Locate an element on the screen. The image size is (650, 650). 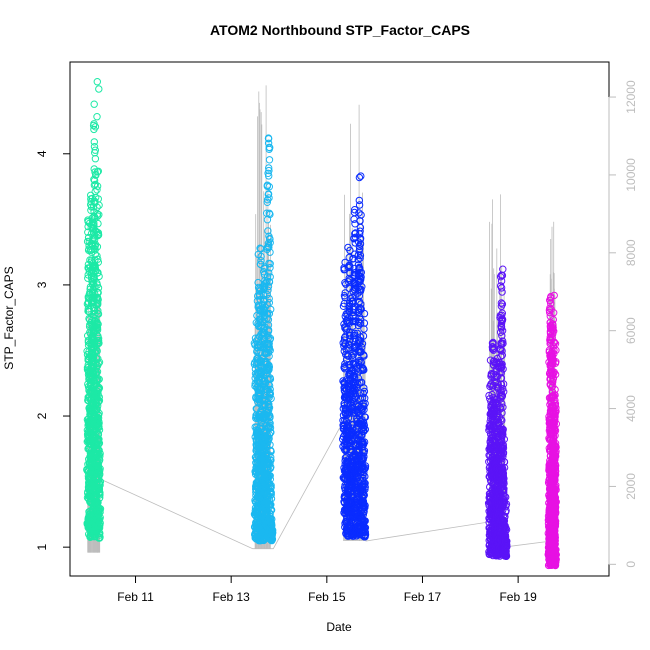
y-axis-label: STP_Factor_CAPS is located at coordinates (9, 317).